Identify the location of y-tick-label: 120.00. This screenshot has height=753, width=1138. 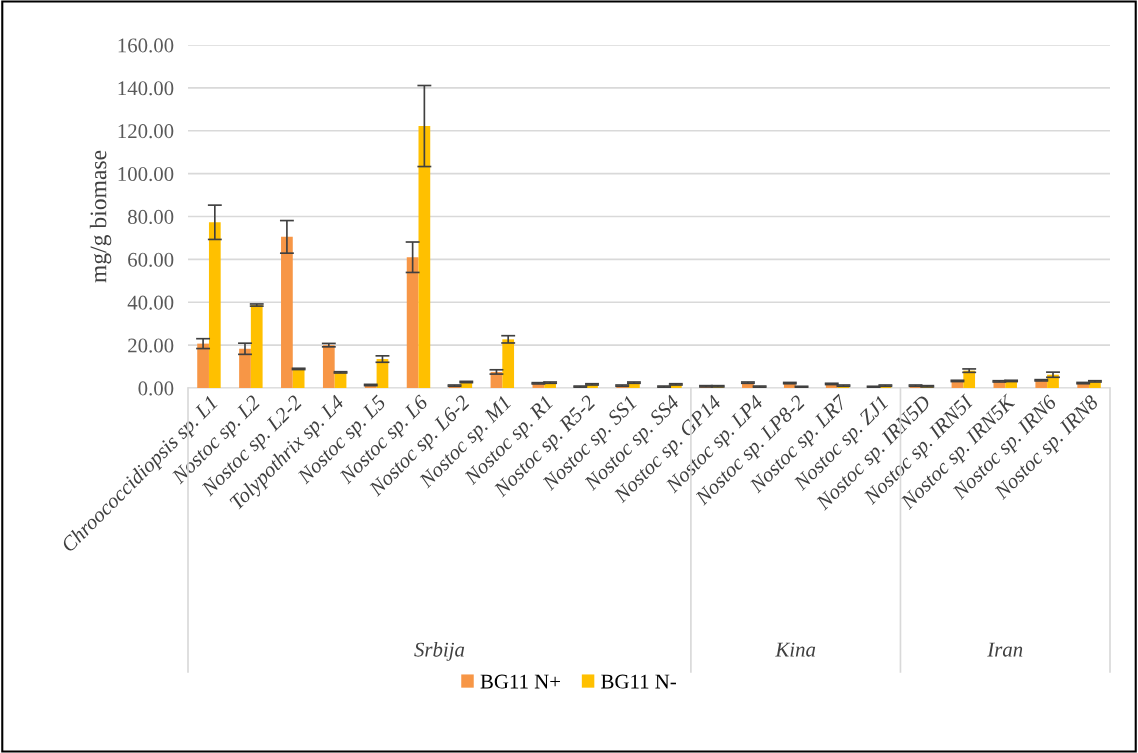
(146, 131).